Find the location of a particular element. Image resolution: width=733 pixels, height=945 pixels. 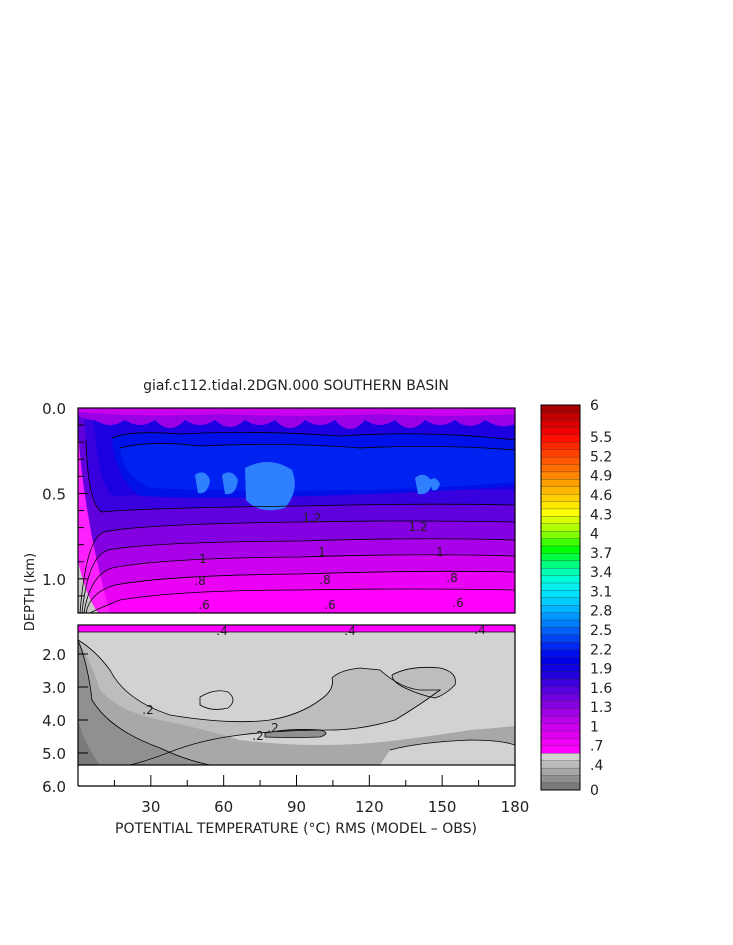

colorbar-label: 2.8 is located at coordinates (601, 612).